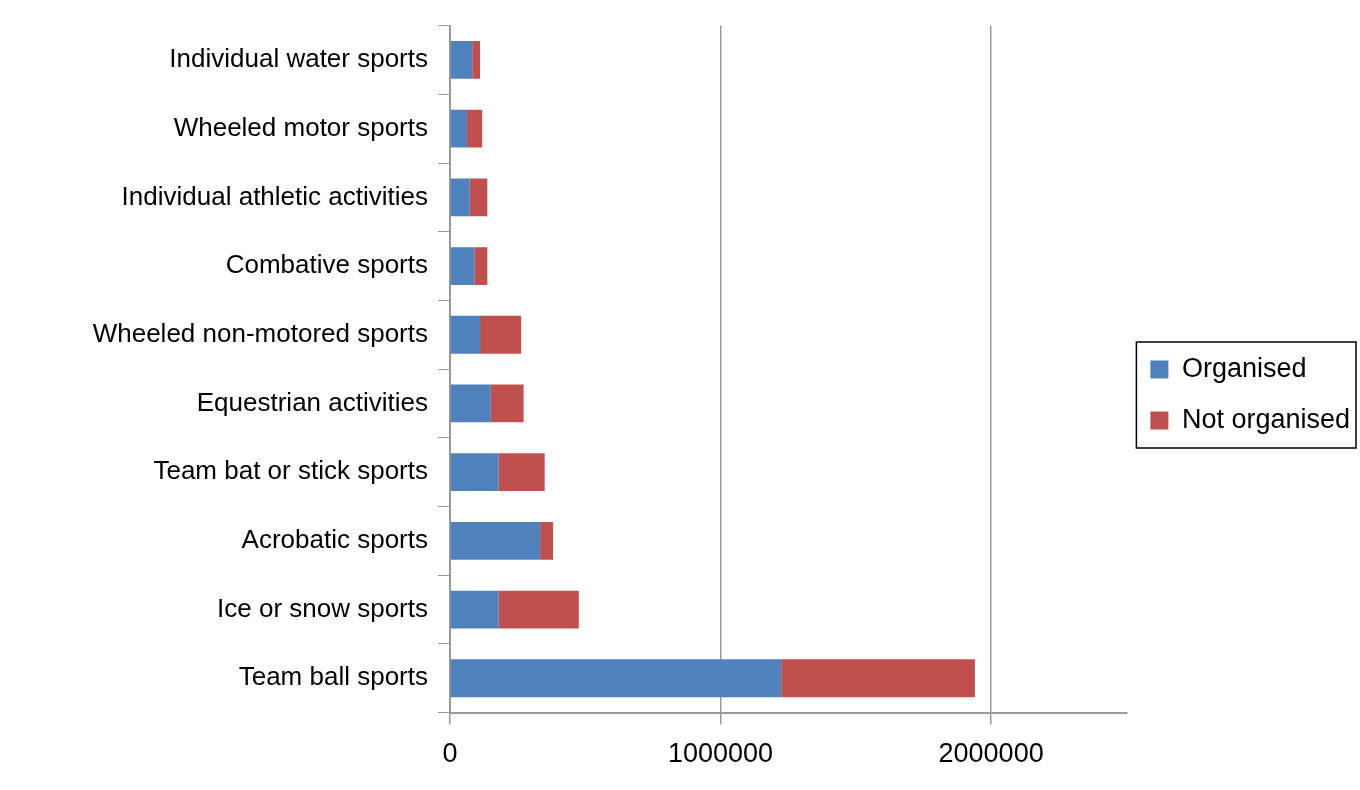 The height and width of the screenshot is (790, 1360). What do you see at coordinates (334, 539) in the screenshot?
I see `y-tick-label: Acrobatic sports` at bounding box center [334, 539].